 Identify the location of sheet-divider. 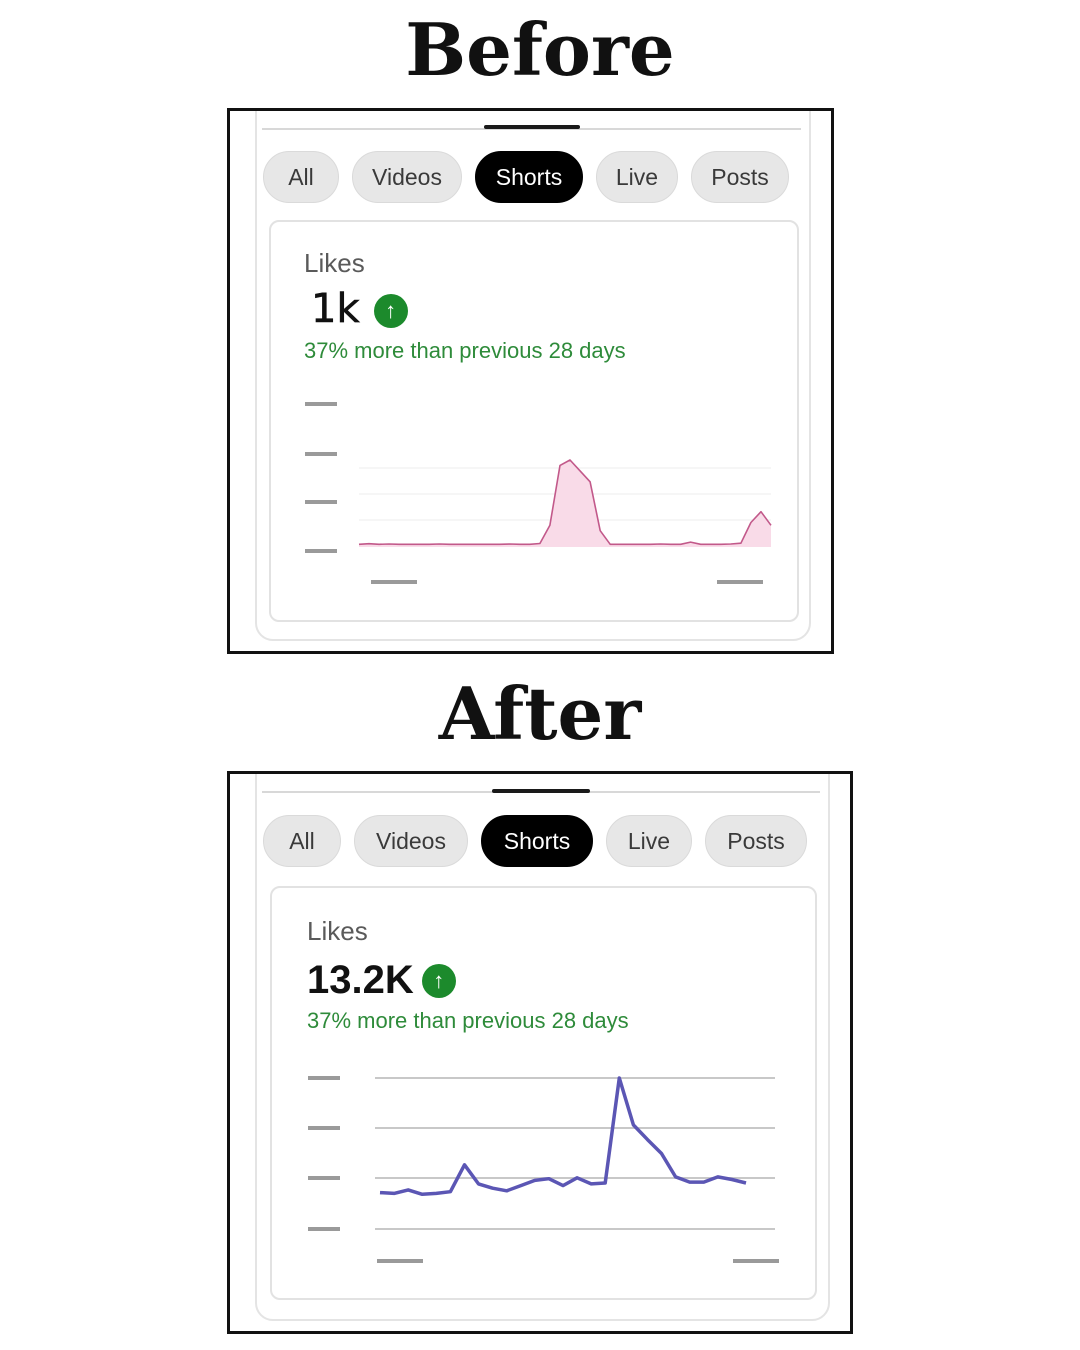
(531, 129).